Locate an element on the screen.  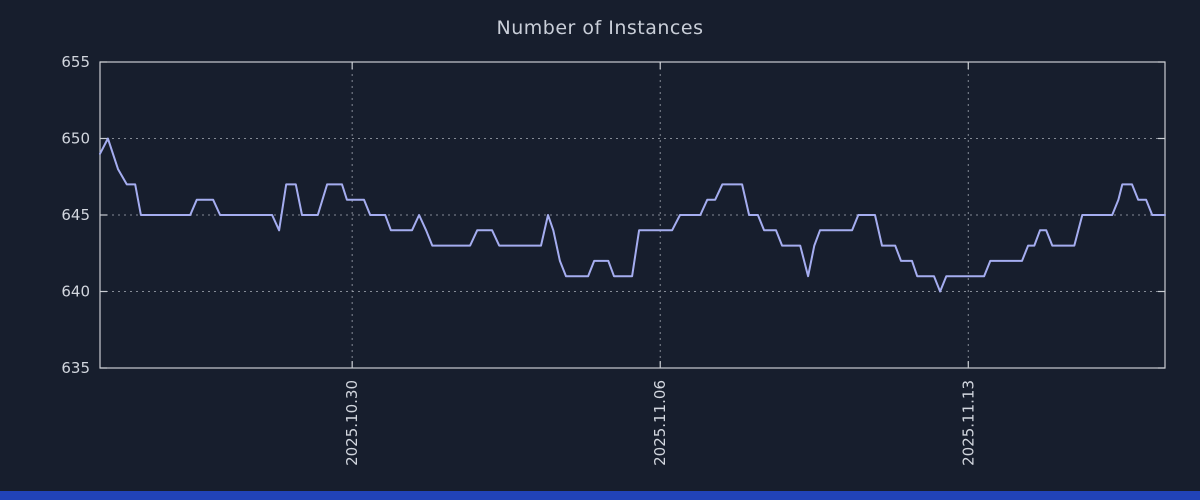
footer-bar is located at coordinates (600, 495).